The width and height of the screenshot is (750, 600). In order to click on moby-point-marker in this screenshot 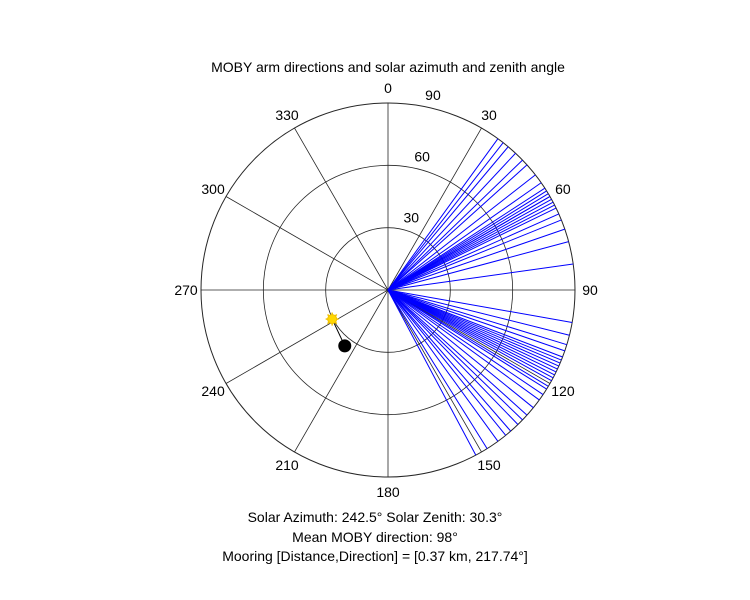, I will do `click(345, 346)`.